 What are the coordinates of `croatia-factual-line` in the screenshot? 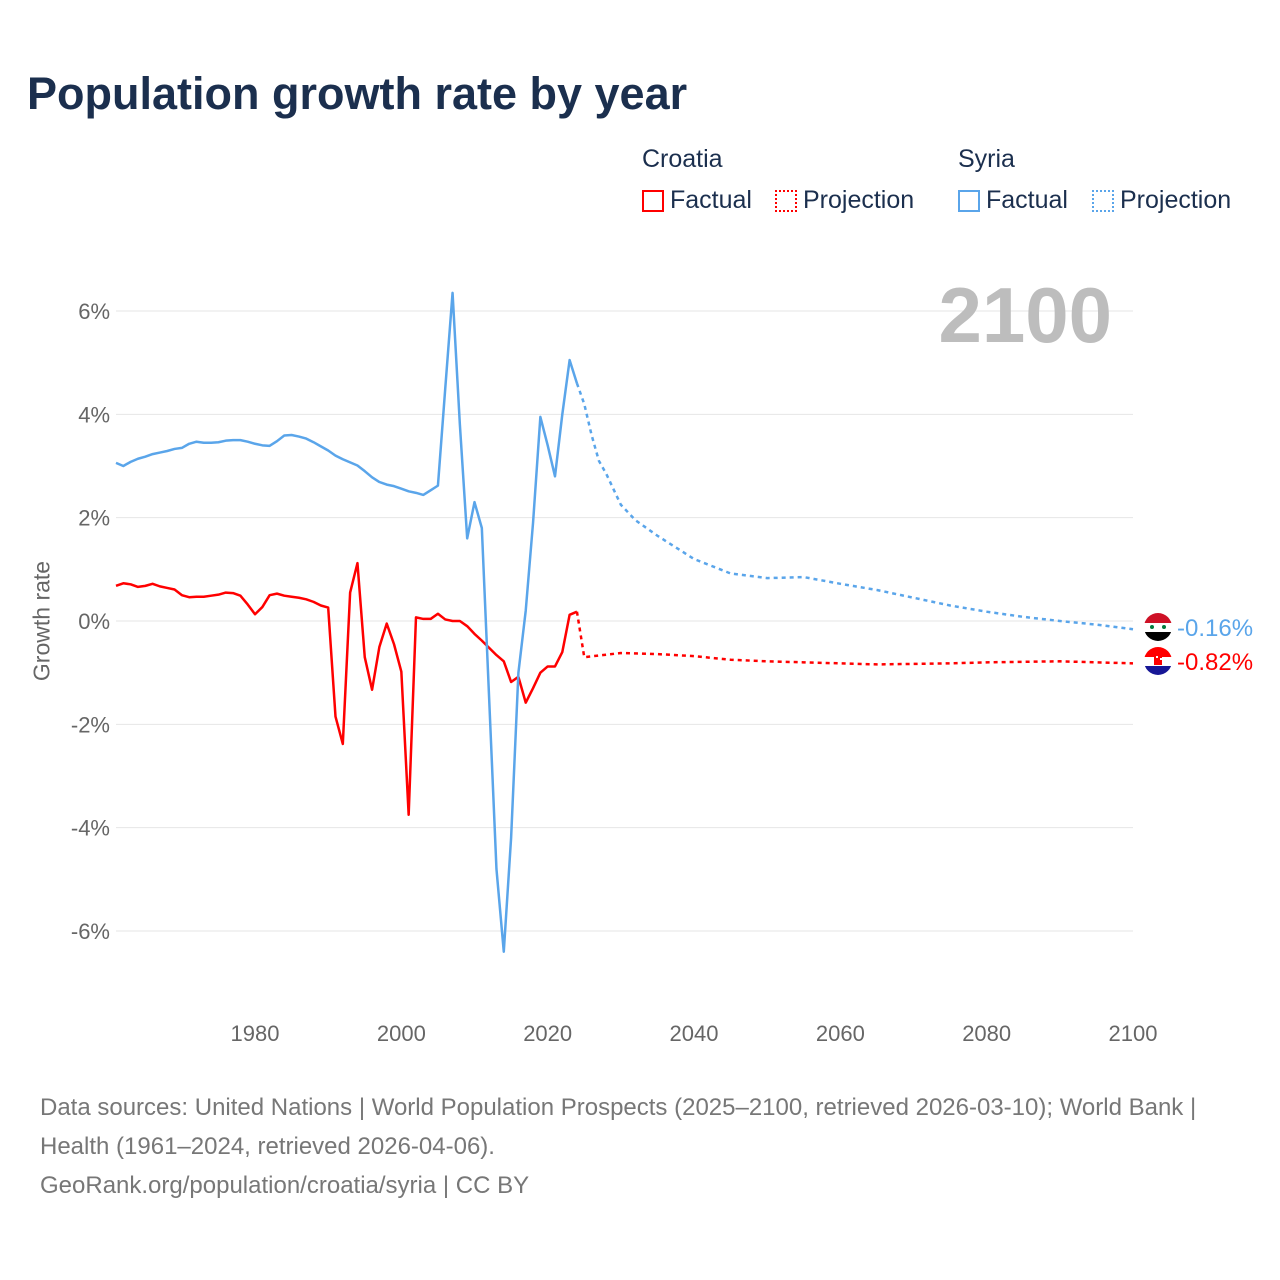 It's located at (346, 689).